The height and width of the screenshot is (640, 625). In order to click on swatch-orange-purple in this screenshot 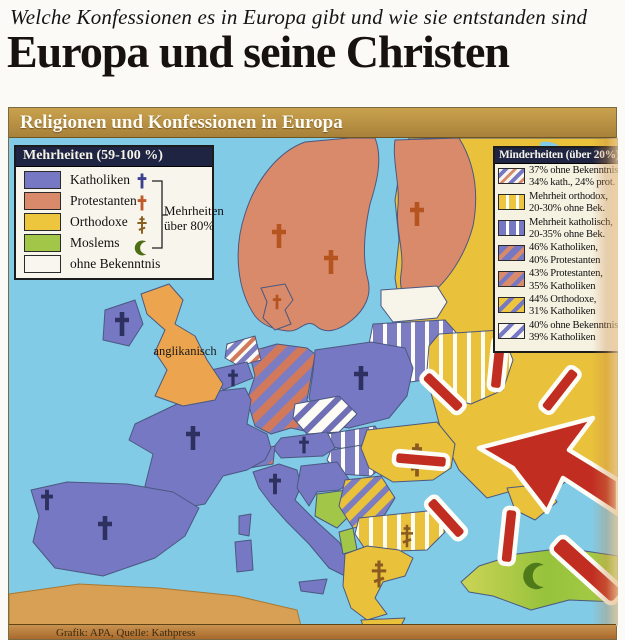, I will do `click(511, 279)`.